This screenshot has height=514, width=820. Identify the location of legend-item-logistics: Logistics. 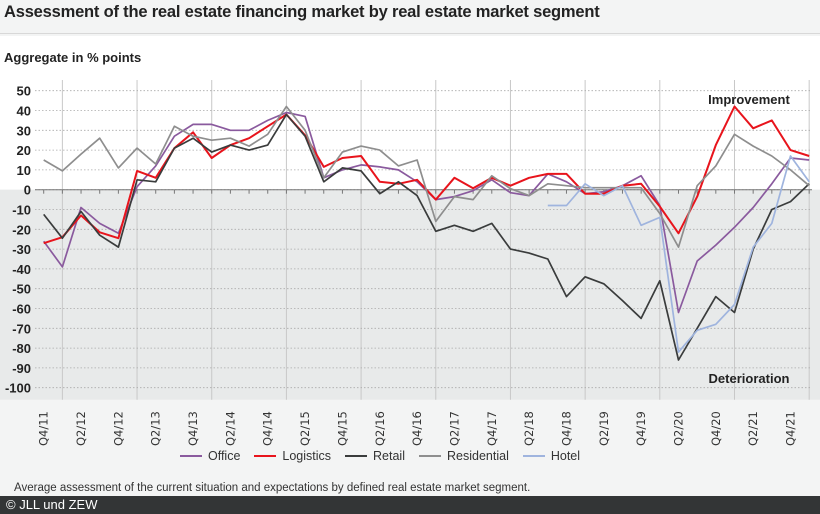
(292, 456).